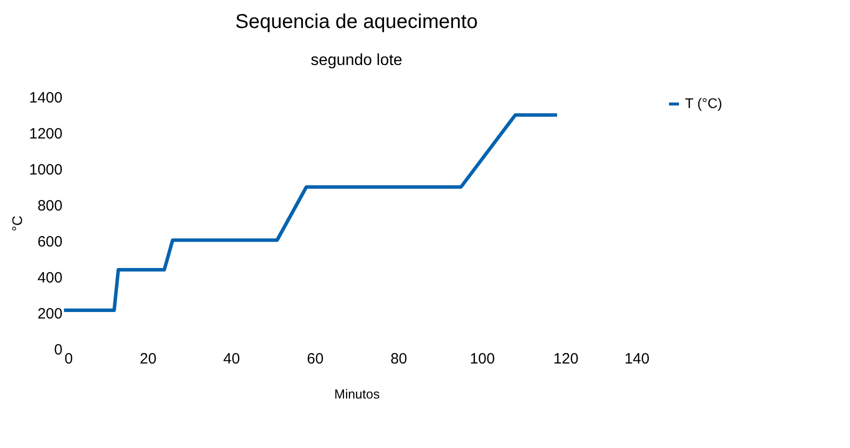 The width and height of the screenshot is (850, 448). Describe the element at coordinates (49, 242) in the screenshot. I see `y-tick-label: 600` at that location.